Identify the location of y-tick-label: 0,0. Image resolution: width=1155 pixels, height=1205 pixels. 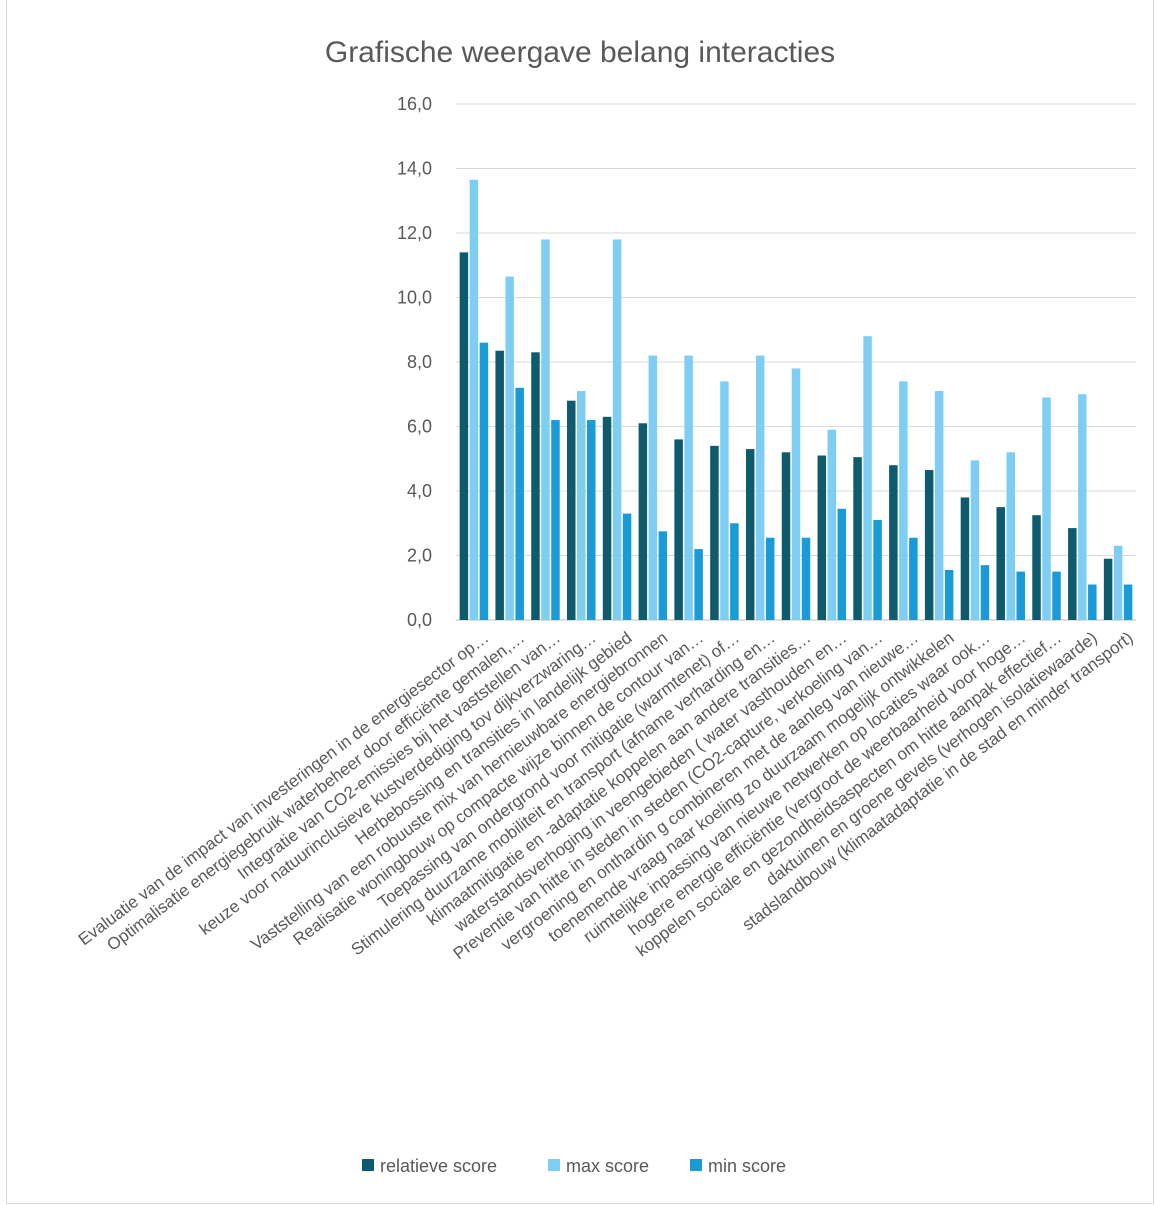
(419, 620).